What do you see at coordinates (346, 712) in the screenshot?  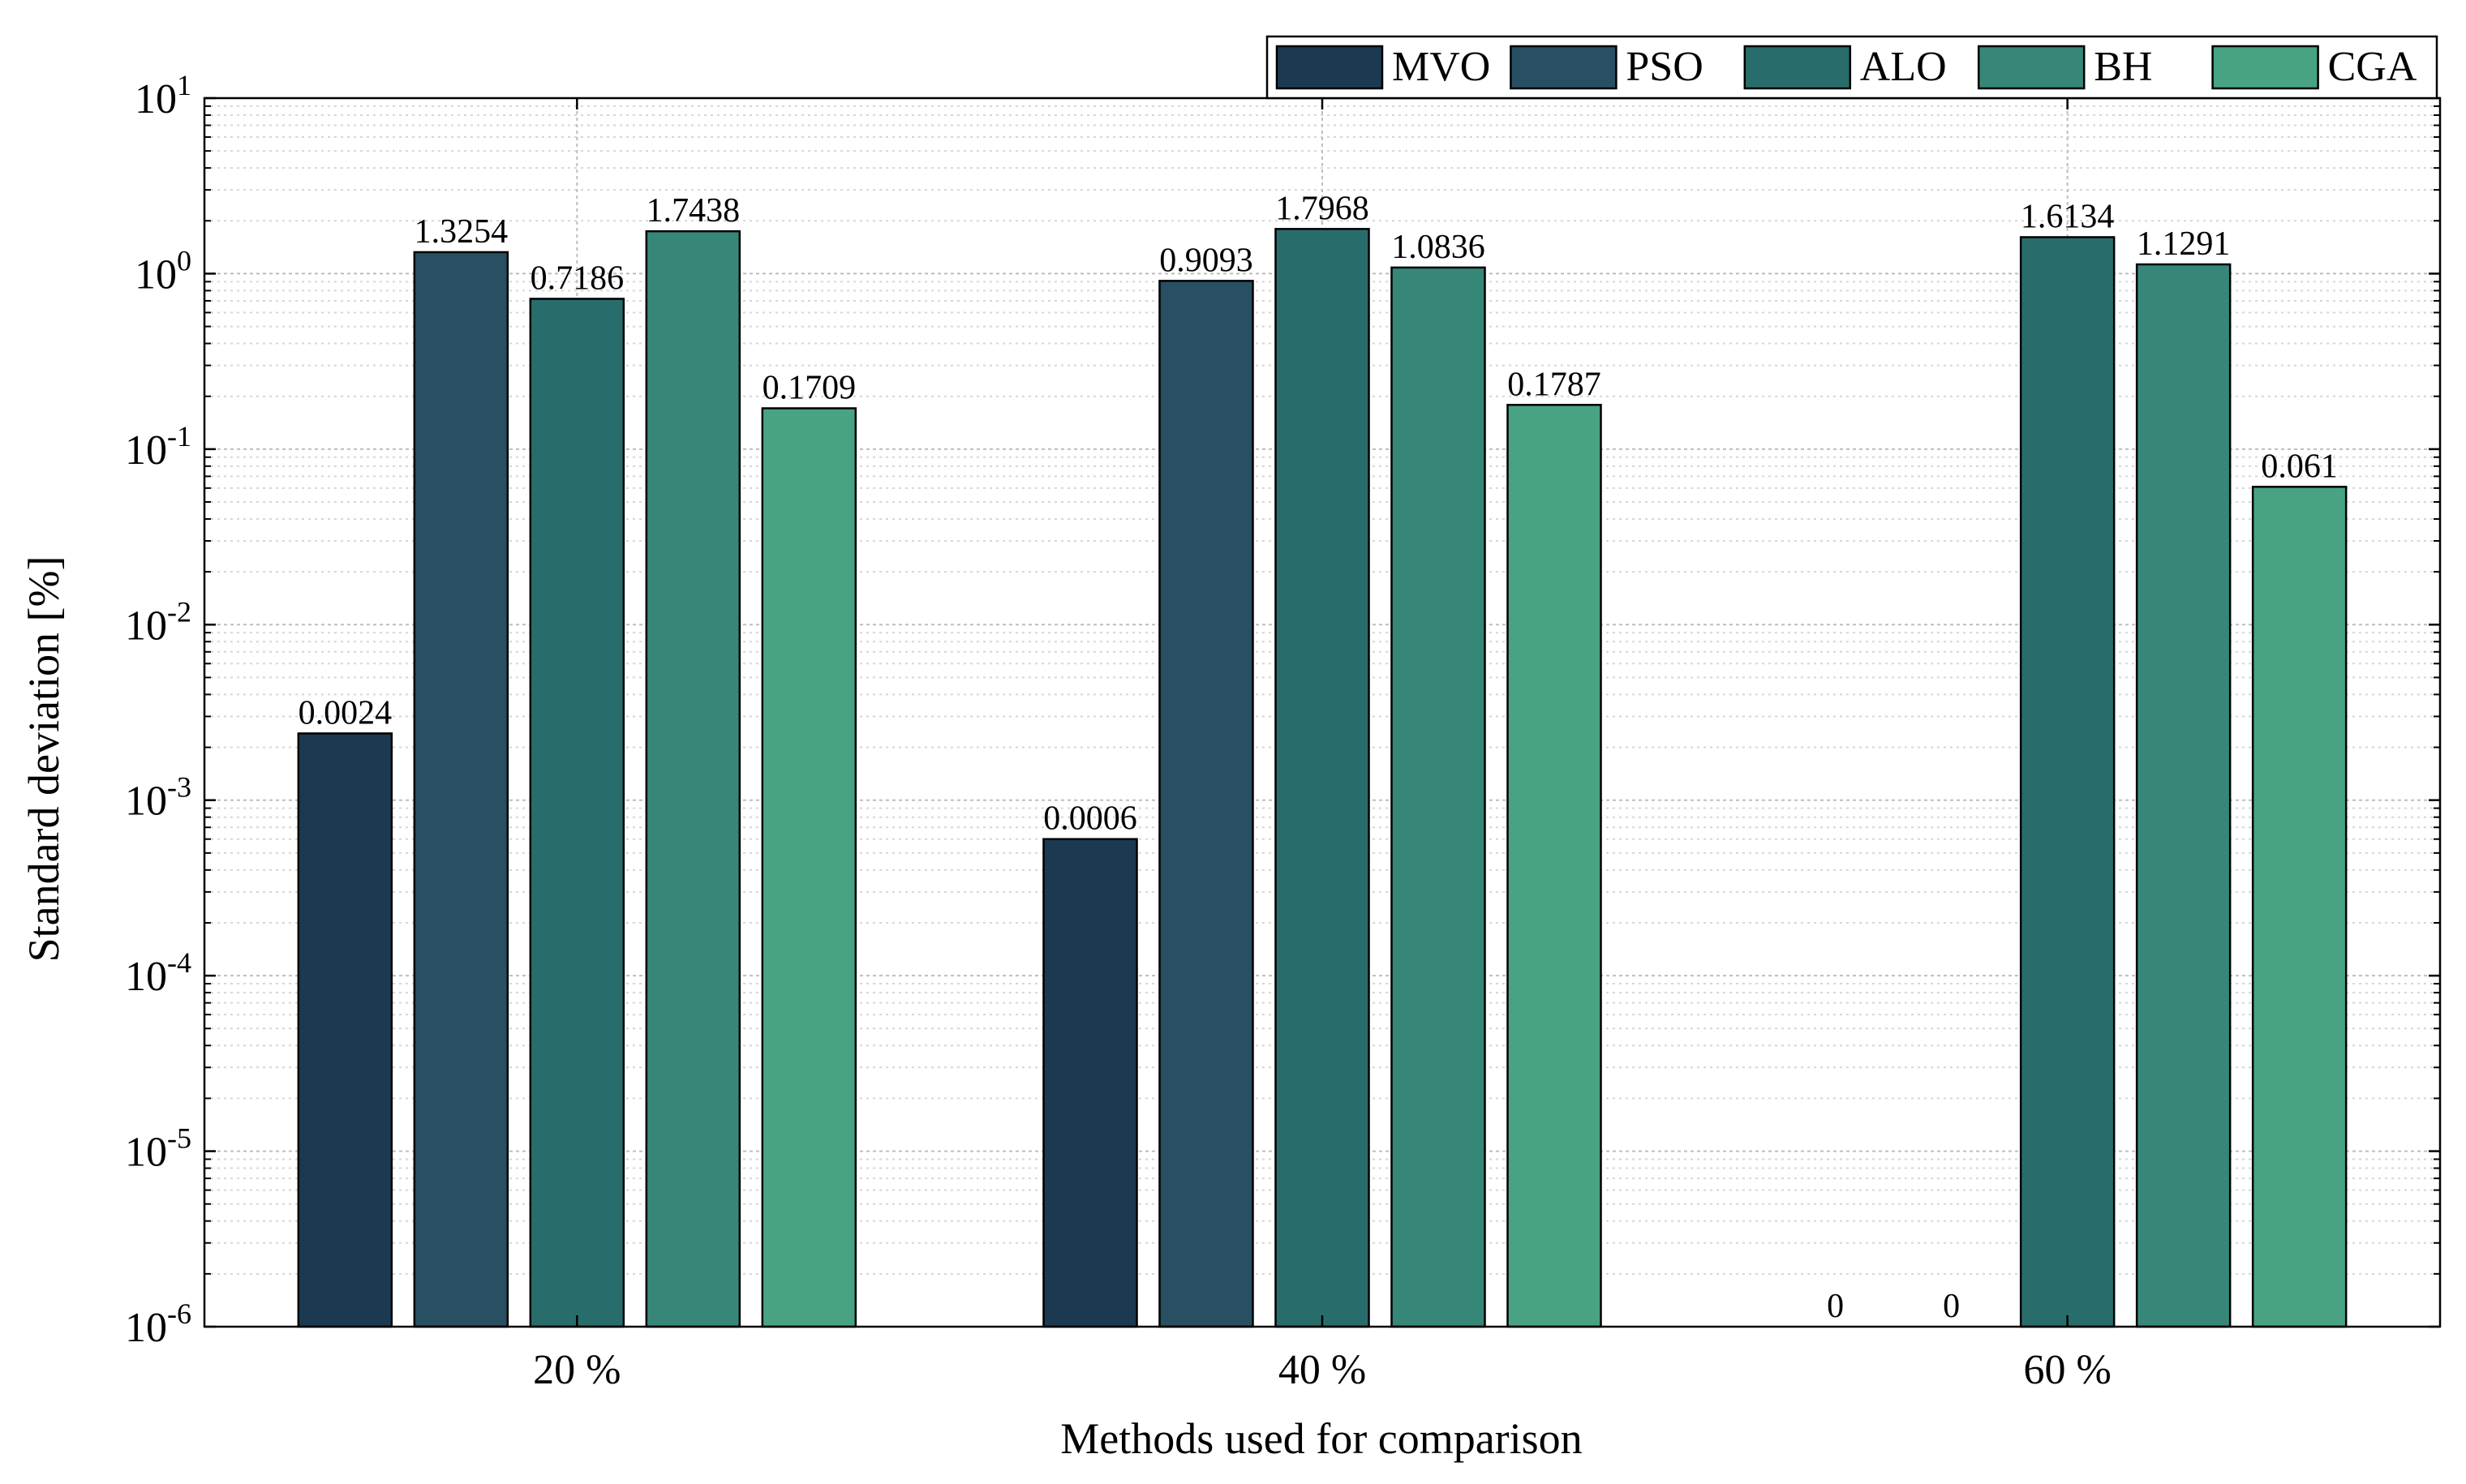 I see `data-label: 0.0024` at bounding box center [346, 712].